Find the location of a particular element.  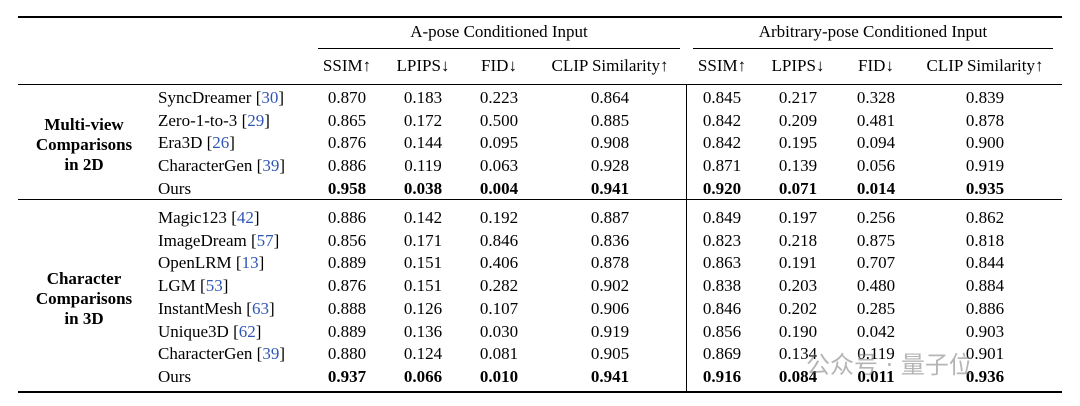

method-label: Era3D is located at coordinates (180, 143).